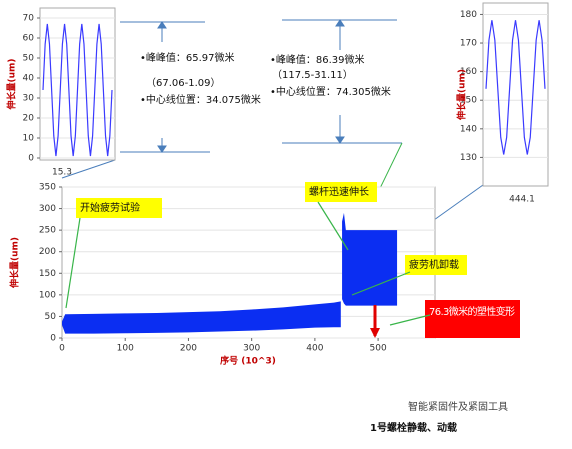  What do you see at coordinates (125, 349) in the screenshot?
I see `x-tick-label: 100` at bounding box center [125, 349].